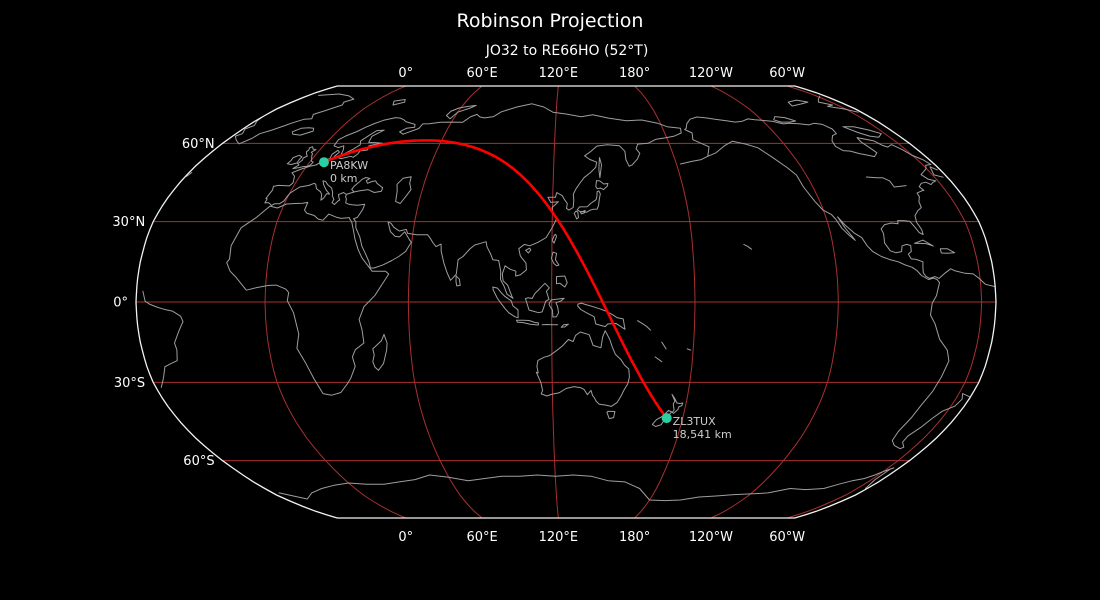 The image size is (1100, 600). What do you see at coordinates (344, 178) in the screenshot?
I see `marker-distance: 0 km` at bounding box center [344, 178].